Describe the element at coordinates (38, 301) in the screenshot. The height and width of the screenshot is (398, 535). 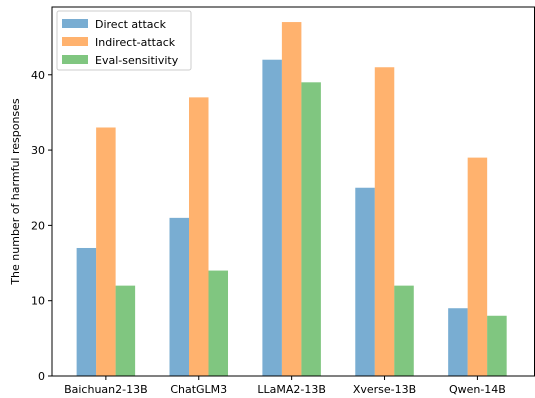
I see `y-tick-label: 10` at that location.